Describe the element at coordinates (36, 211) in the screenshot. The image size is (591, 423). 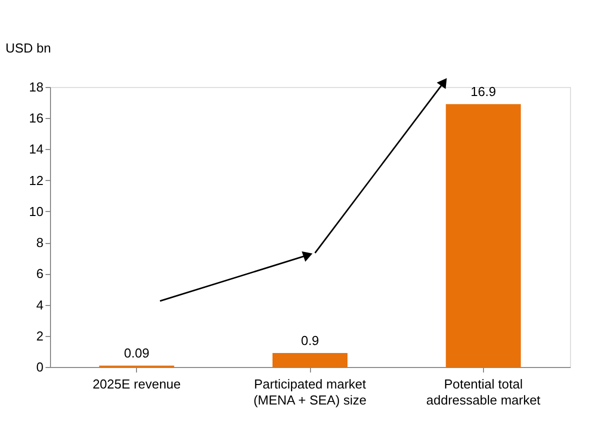
I see `y-tick-label: 10` at that location.